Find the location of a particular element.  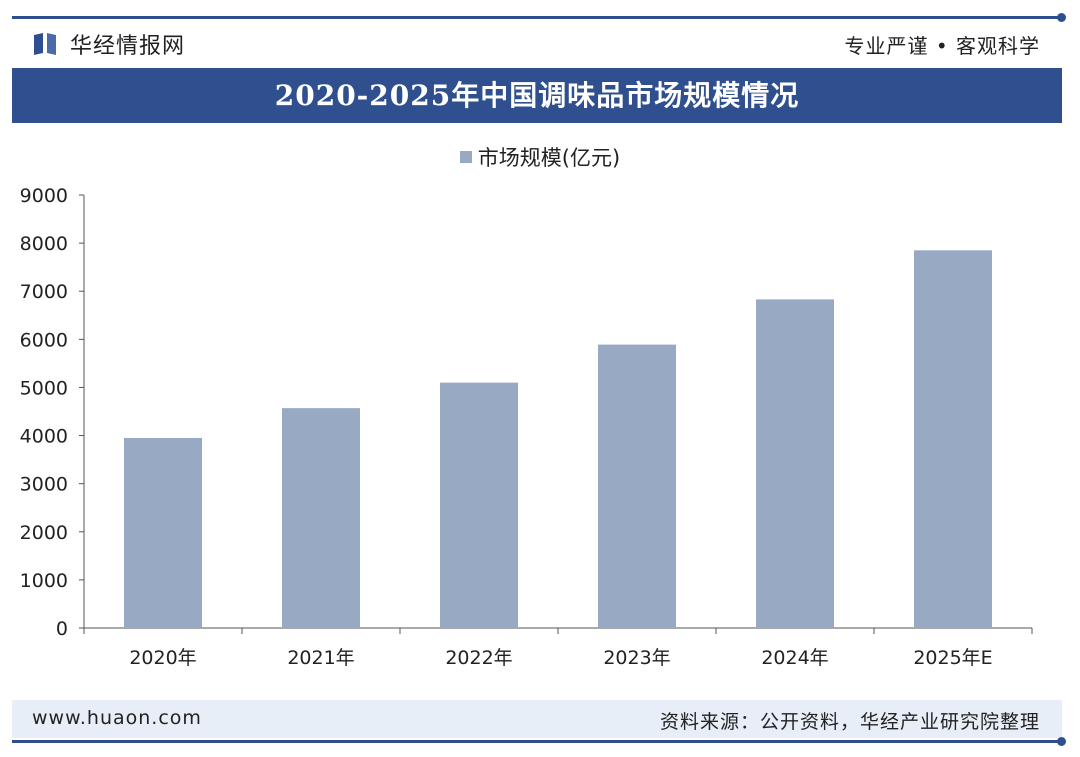

y-tick-label: 5000 is located at coordinates (44, 388).